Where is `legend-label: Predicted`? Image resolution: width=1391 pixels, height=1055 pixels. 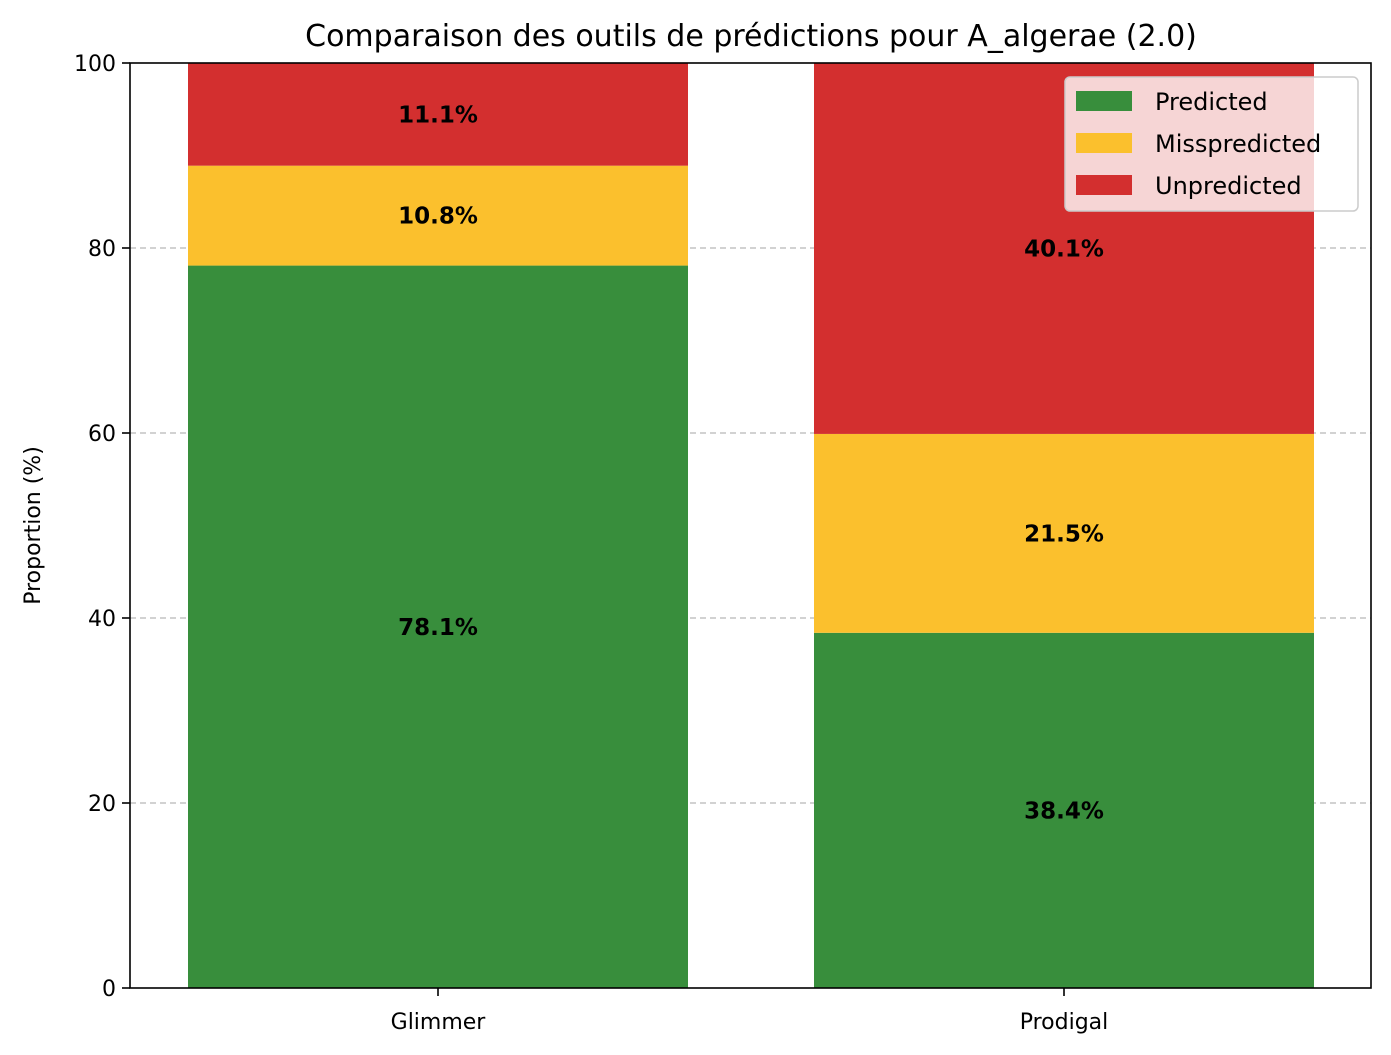
legend-label: Predicted is located at coordinates (1211, 102).